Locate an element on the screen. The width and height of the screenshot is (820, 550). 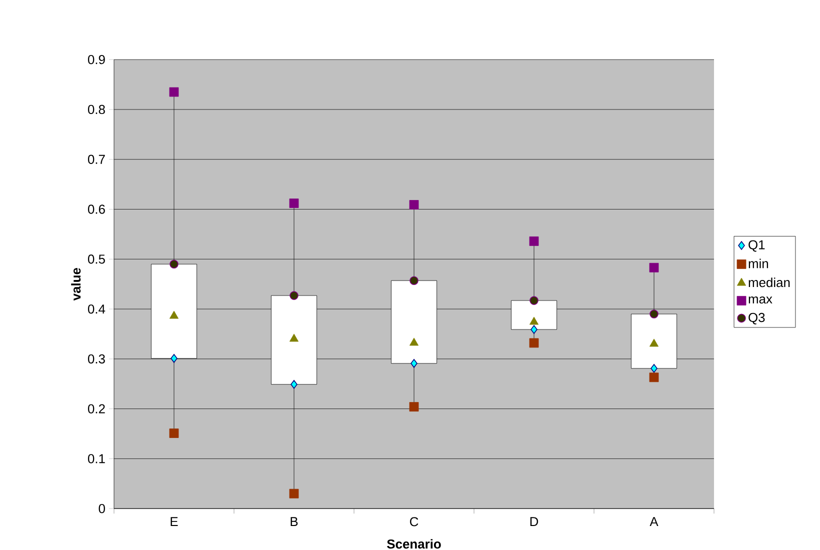
legend-label: Q3 is located at coordinates (756, 318).